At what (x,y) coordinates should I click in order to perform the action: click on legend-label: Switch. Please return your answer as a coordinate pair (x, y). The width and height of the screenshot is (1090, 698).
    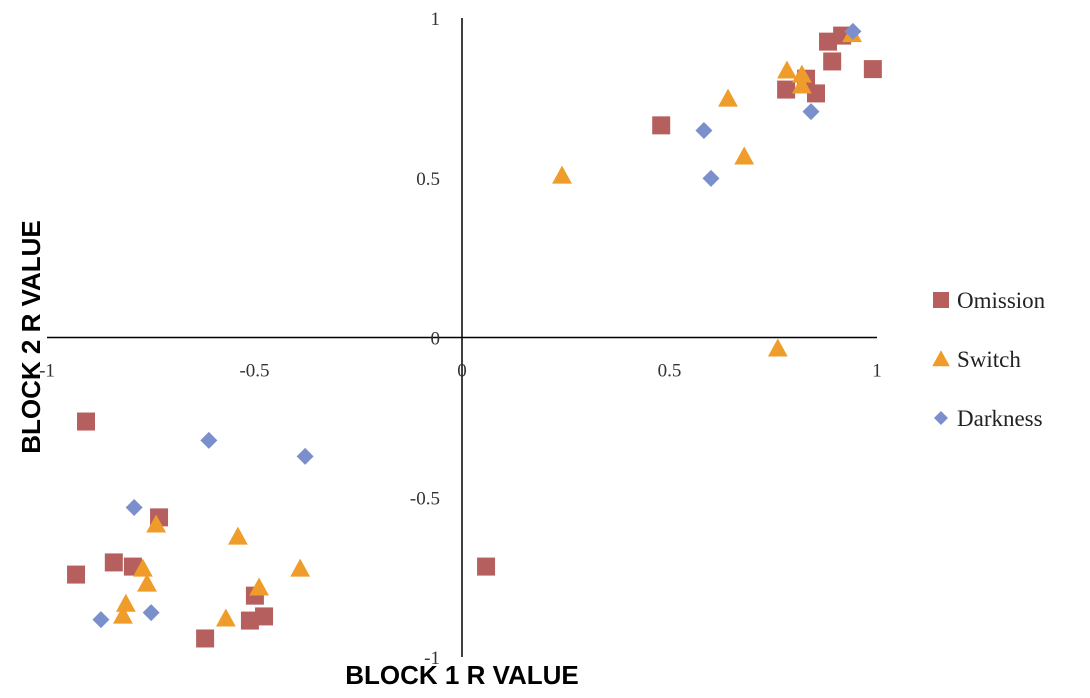
    Looking at the image, I should click on (989, 359).